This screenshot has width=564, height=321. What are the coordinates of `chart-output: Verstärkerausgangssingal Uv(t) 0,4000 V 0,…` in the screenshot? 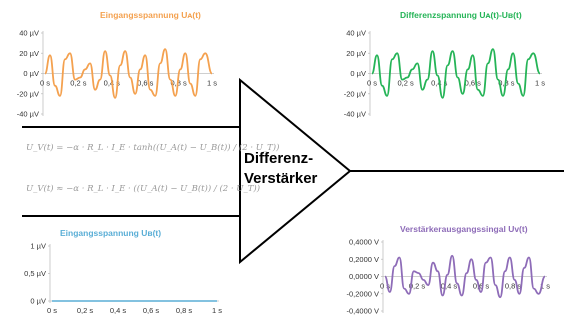 It's located at (448, 270).